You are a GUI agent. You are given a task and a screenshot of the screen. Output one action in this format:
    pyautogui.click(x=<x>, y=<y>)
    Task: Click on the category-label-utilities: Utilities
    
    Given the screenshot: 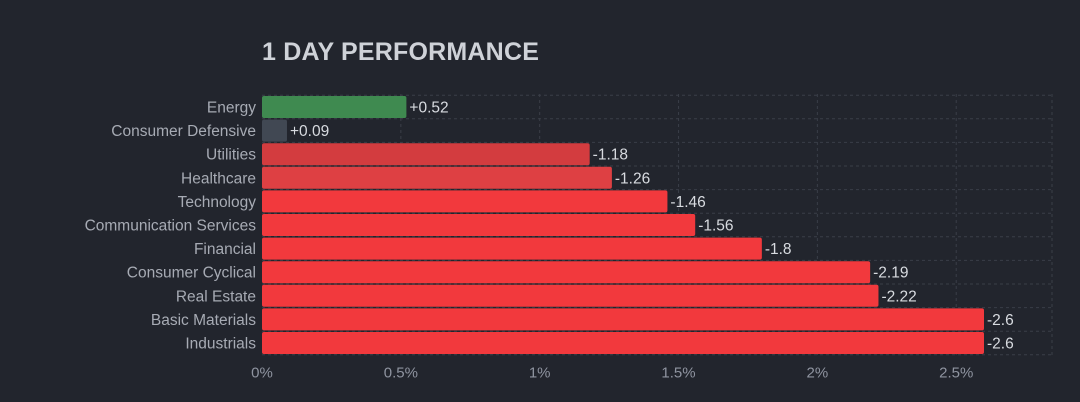 What is the action you would take?
    pyautogui.click(x=231, y=155)
    